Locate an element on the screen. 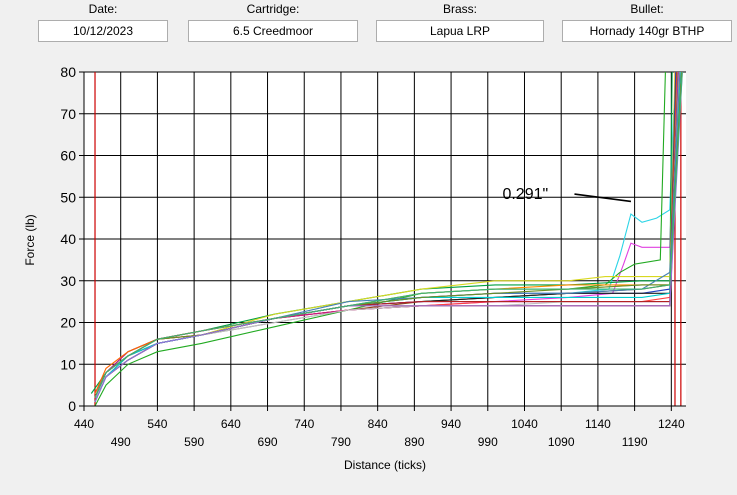  x-tick-label: 1090 is located at coordinates (561, 442).